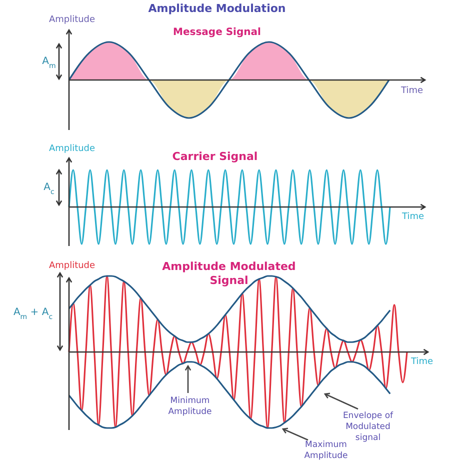  I want to click on chart-title: Carrier Signal, so click(215, 156).